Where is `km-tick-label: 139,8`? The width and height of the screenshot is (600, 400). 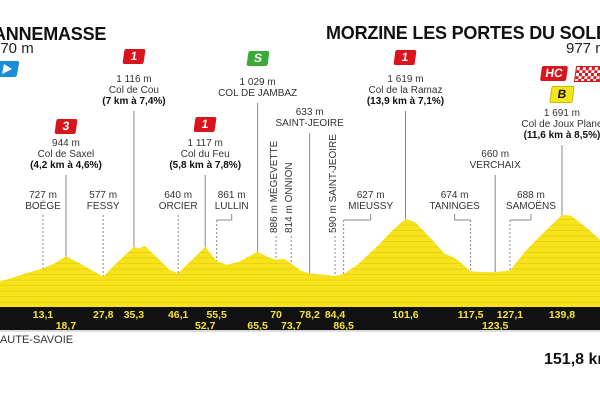 km-tick-label: 139,8 is located at coordinates (562, 315).